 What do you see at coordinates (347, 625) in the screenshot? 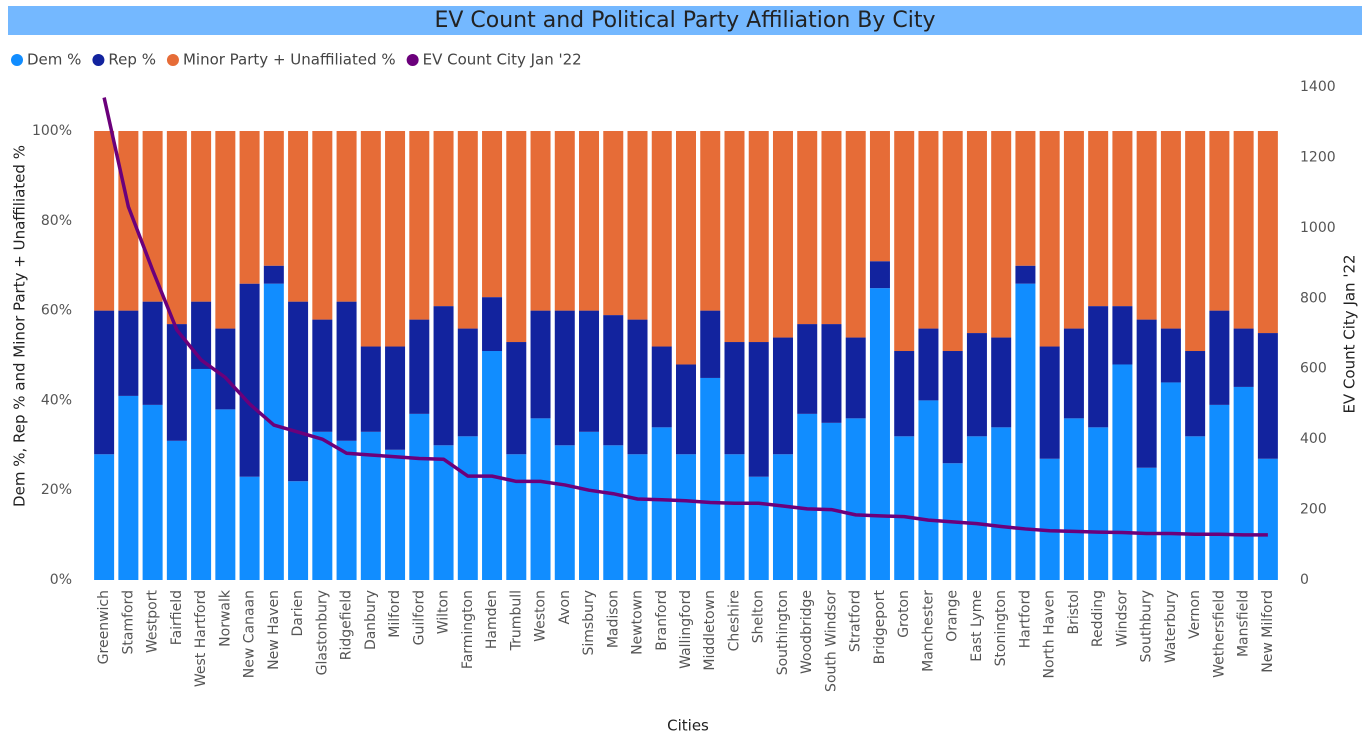
I see `x-tick-label: Ridgefield` at bounding box center [347, 625].